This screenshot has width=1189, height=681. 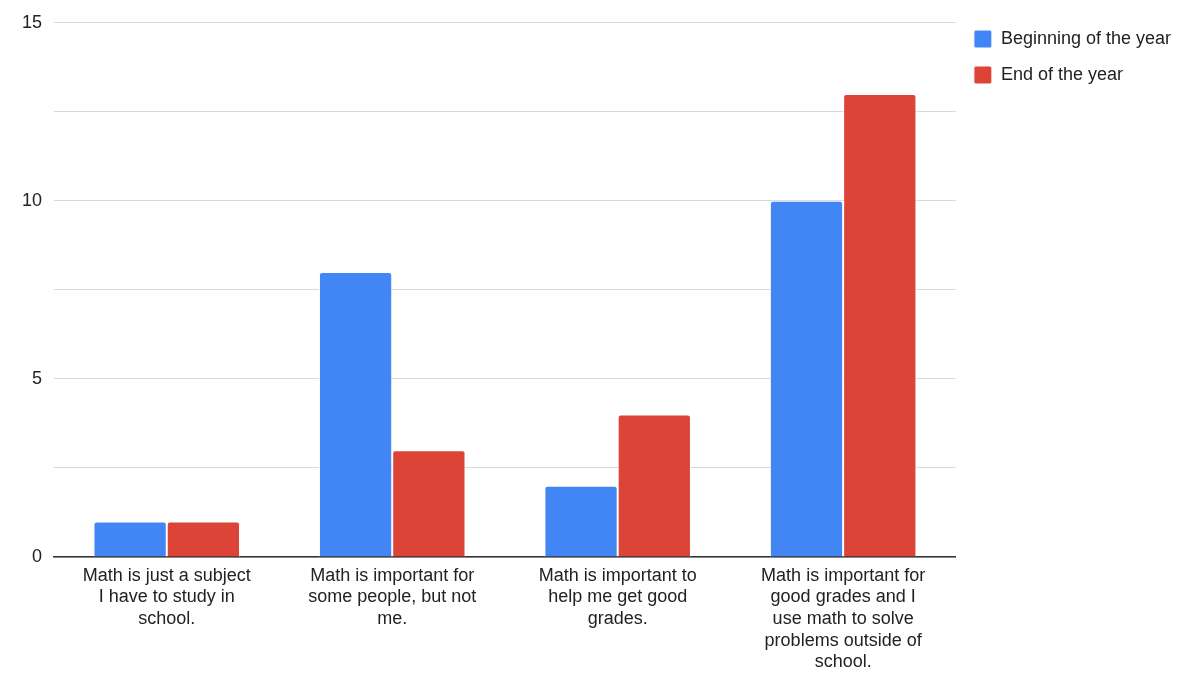 I want to click on x-tick-label: Math is important to help me get good grades., so click(x=617, y=596).